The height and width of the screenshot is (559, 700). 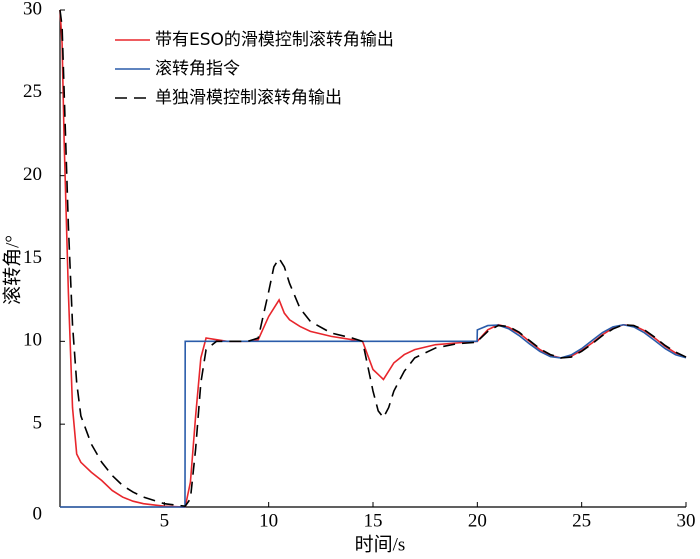 What do you see at coordinates (38, 423) in the screenshot?
I see `y-tick-label: 5` at bounding box center [38, 423].